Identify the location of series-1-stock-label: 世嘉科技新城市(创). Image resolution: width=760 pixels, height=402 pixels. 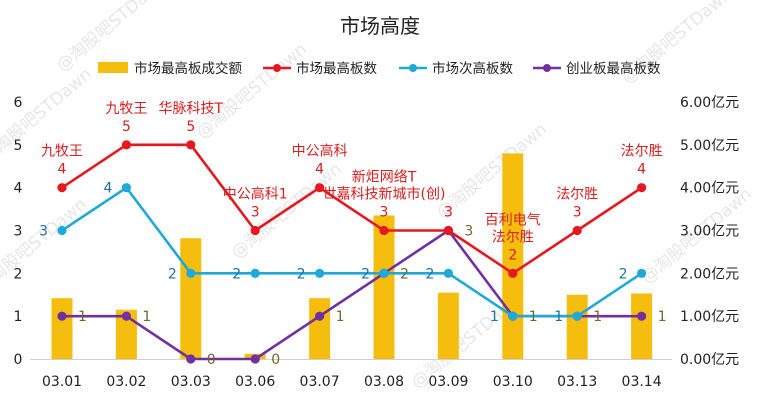
(384, 194).